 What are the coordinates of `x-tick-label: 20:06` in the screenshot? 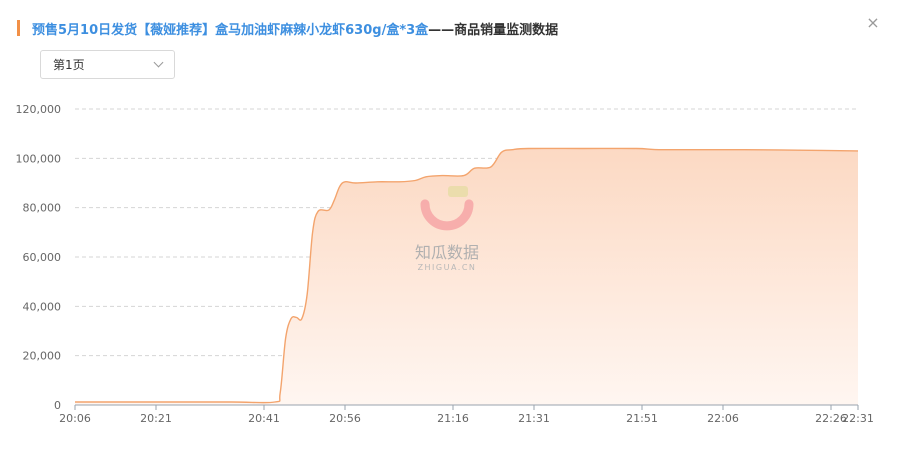 It's located at (75, 418).